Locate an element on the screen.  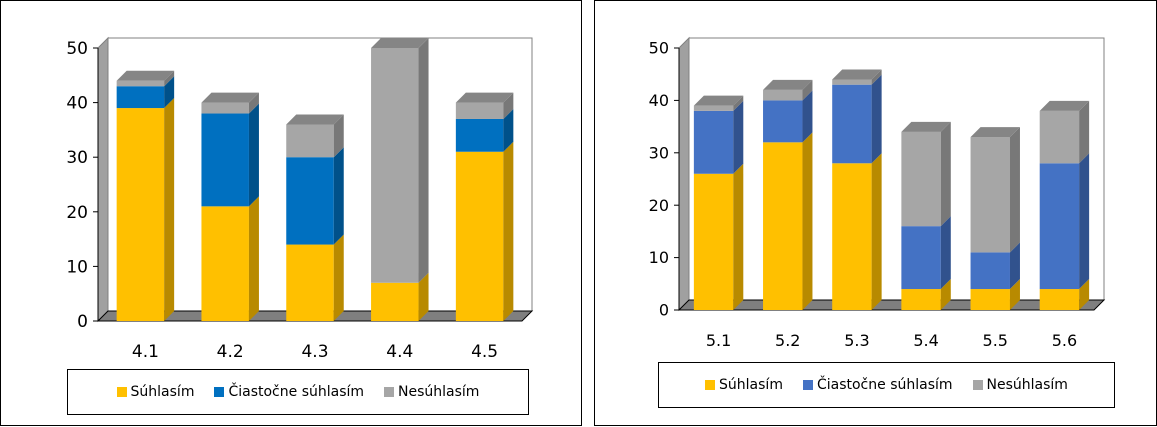
x-tick-label: 4.2 is located at coordinates (230, 352).